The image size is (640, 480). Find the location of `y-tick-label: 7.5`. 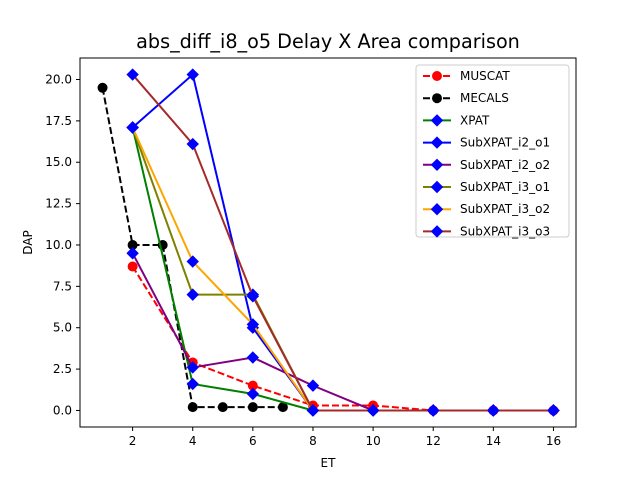

y-tick-label: 7.5 is located at coordinates (62, 286).